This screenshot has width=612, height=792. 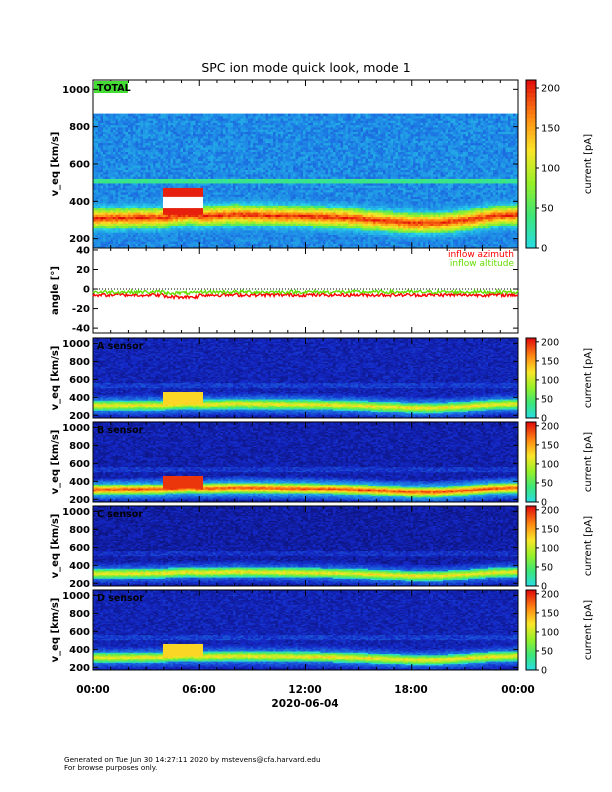 I want to click on spectrogram-total: TOTAL, so click(x=305, y=164).